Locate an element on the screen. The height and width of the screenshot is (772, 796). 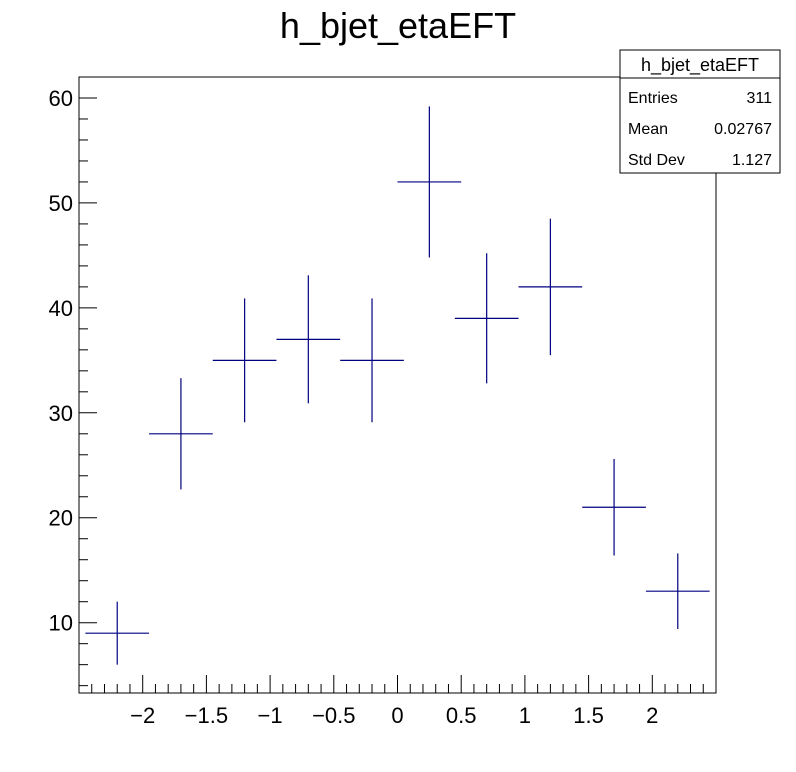
stats-stddev-value: 1.127 is located at coordinates (752, 160).